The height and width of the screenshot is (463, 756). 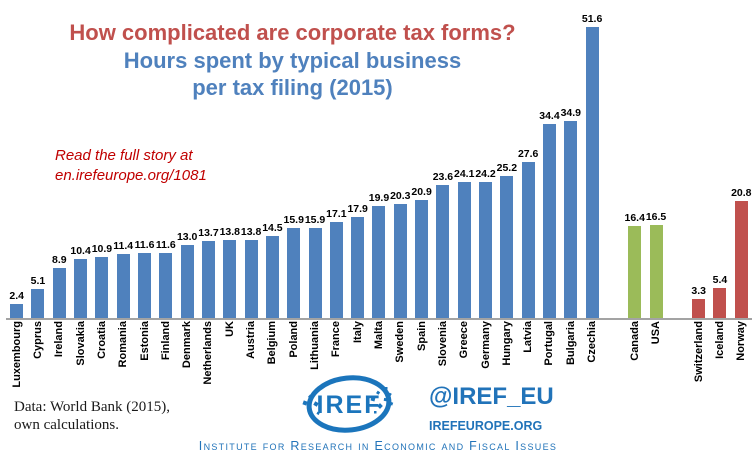 I want to click on x-axis-label-romania: Romania, so click(x=123, y=344).